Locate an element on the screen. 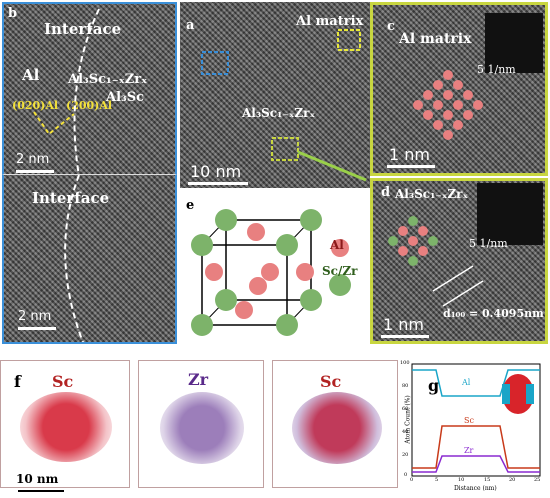 The image size is (550, 498). scalebar-b is located at coordinates (35, 171).